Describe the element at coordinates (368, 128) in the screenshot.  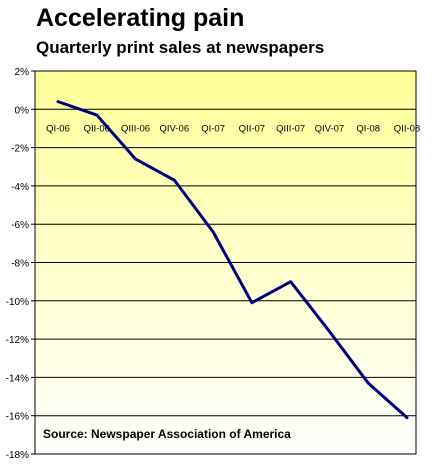
I see `x-tick-label: QI-08` at that location.